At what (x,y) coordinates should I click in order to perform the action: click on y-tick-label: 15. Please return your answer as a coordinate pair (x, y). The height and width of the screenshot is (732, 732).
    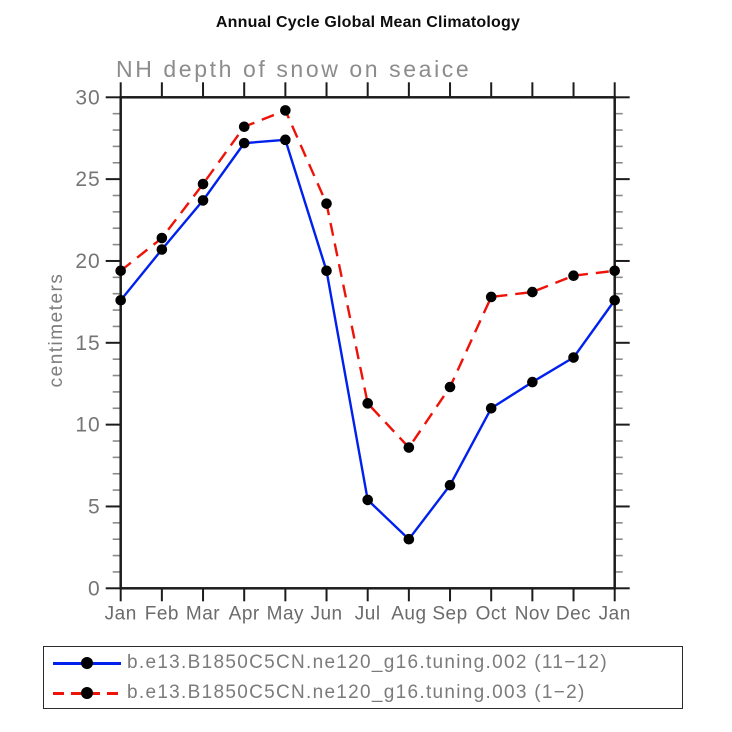
    Looking at the image, I should click on (87, 343).